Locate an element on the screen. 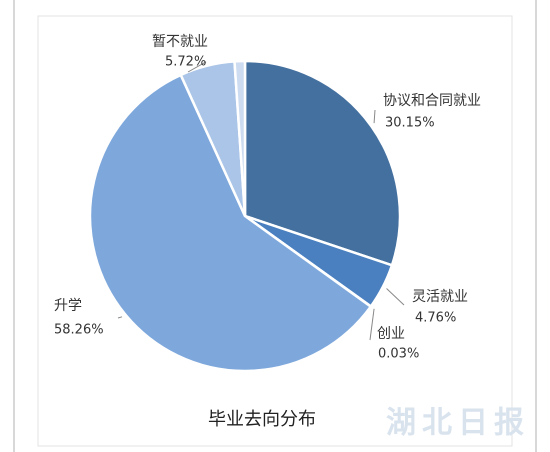  value-label: 30.15% is located at coordinates (410, 123).